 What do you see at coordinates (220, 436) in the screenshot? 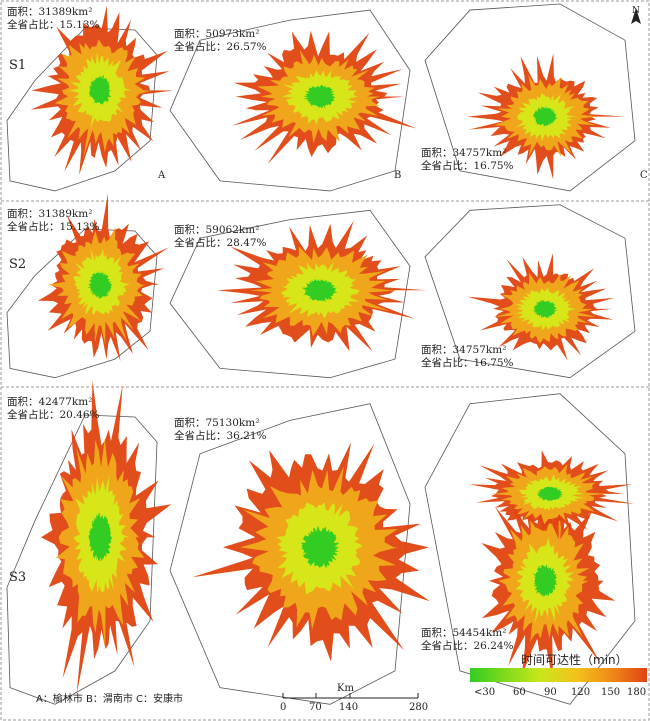
I see `share-label: 全省占比：36.21%` at bounding box center [220, 436].